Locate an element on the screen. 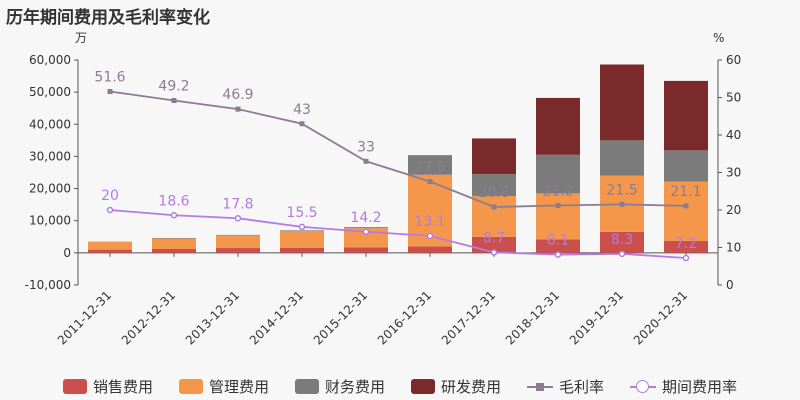  left-tick-label: -10,000 is located at coordinates (48, 285).